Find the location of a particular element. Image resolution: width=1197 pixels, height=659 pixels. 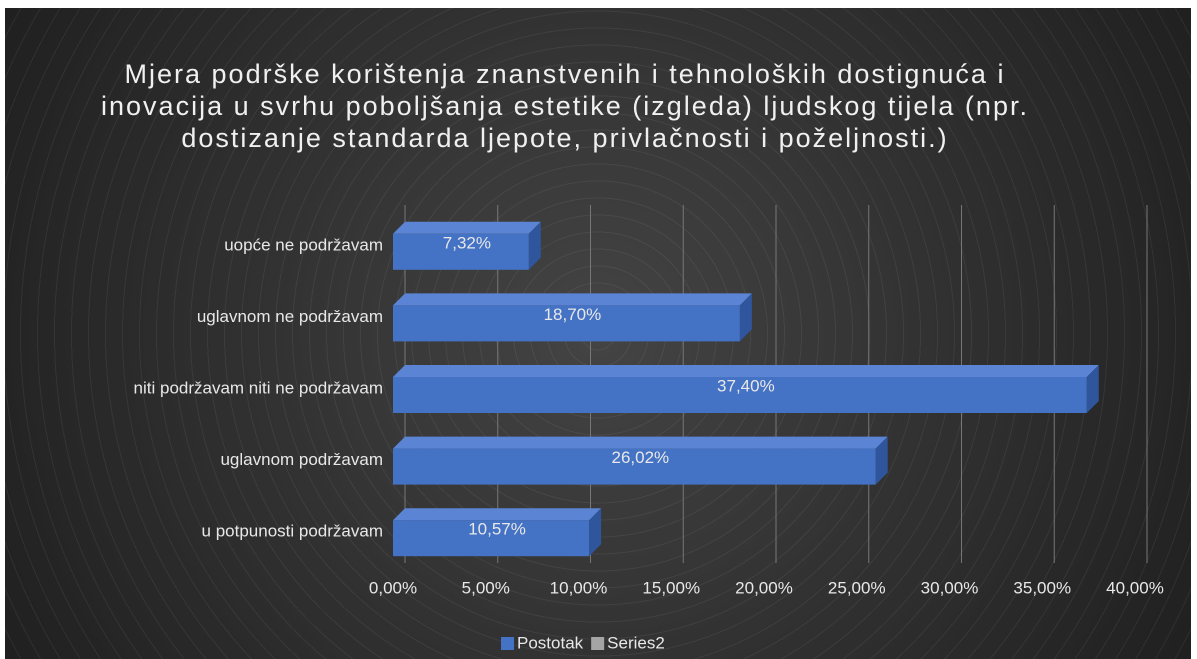

y-tick-label: uglavnom ne podržavam is located at coordinates (290, 316).